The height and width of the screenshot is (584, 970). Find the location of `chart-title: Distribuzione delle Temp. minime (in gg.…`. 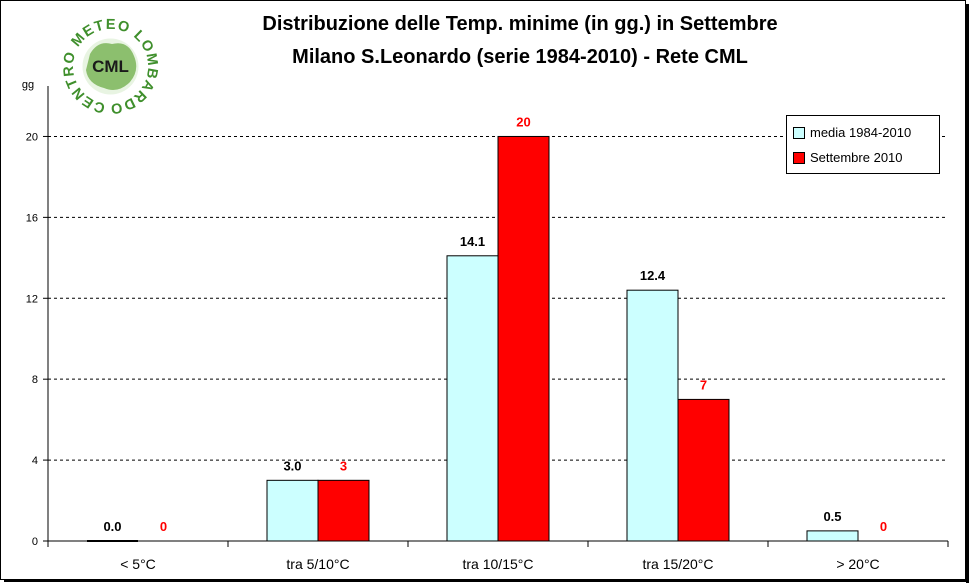

chart-title: Distribuzione delle Temp. minime (in gg.… is located at coordinates (520, 24).